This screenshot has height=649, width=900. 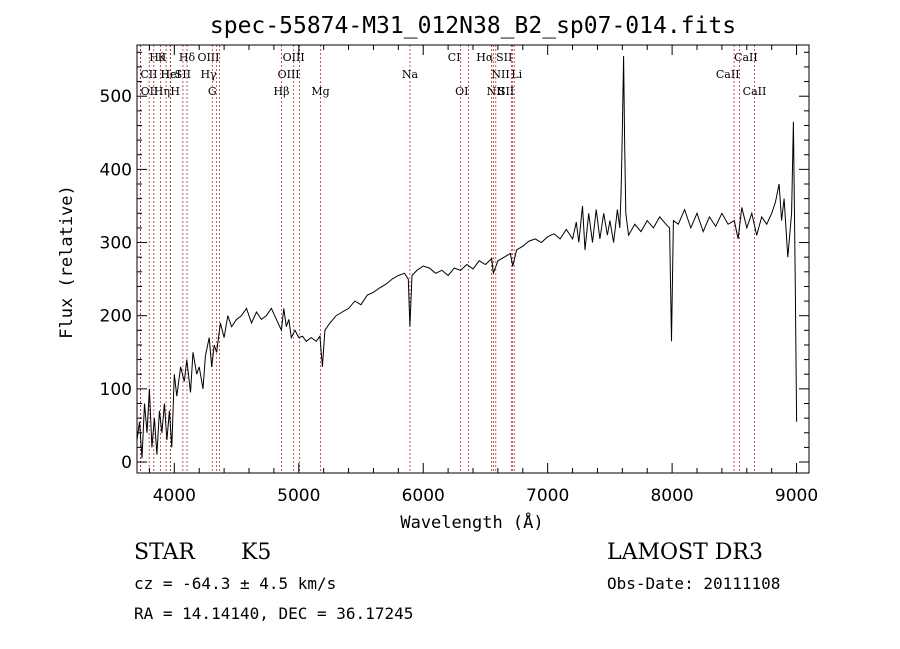 I want to click on x-tick-label: 4000, so click(x=174, y=496).